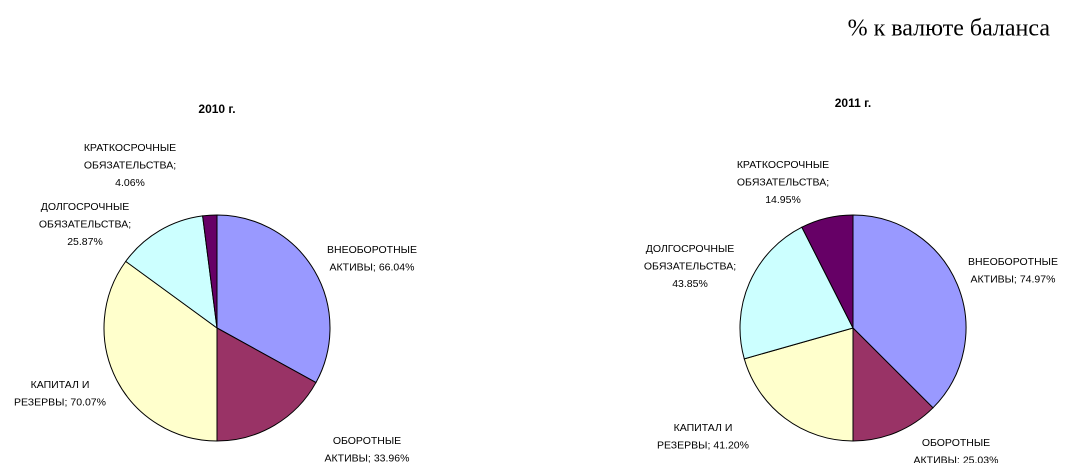  Describe the element at coordinates (1038, 279) in the screenshot. I see `value-label: 74.97%` at that location.